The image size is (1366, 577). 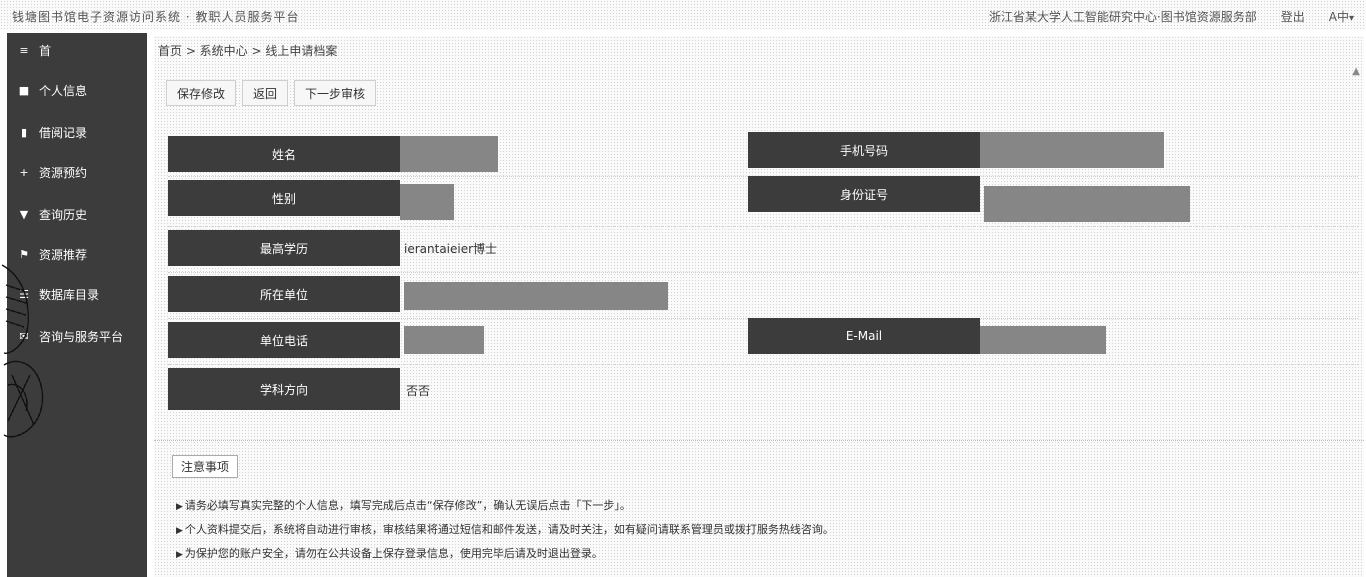 I want to click on sidebar-item-reserve: + 资源预约, so click(x=77, y=172).